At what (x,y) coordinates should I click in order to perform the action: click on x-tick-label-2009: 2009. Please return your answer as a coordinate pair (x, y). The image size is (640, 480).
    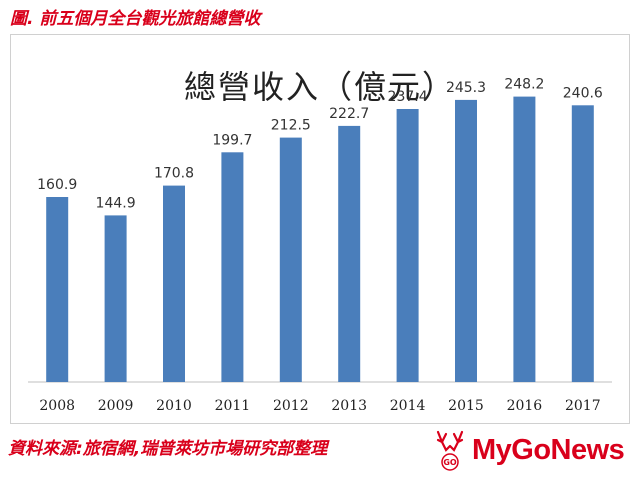
    Looking at the image, I should click on (116, 406).